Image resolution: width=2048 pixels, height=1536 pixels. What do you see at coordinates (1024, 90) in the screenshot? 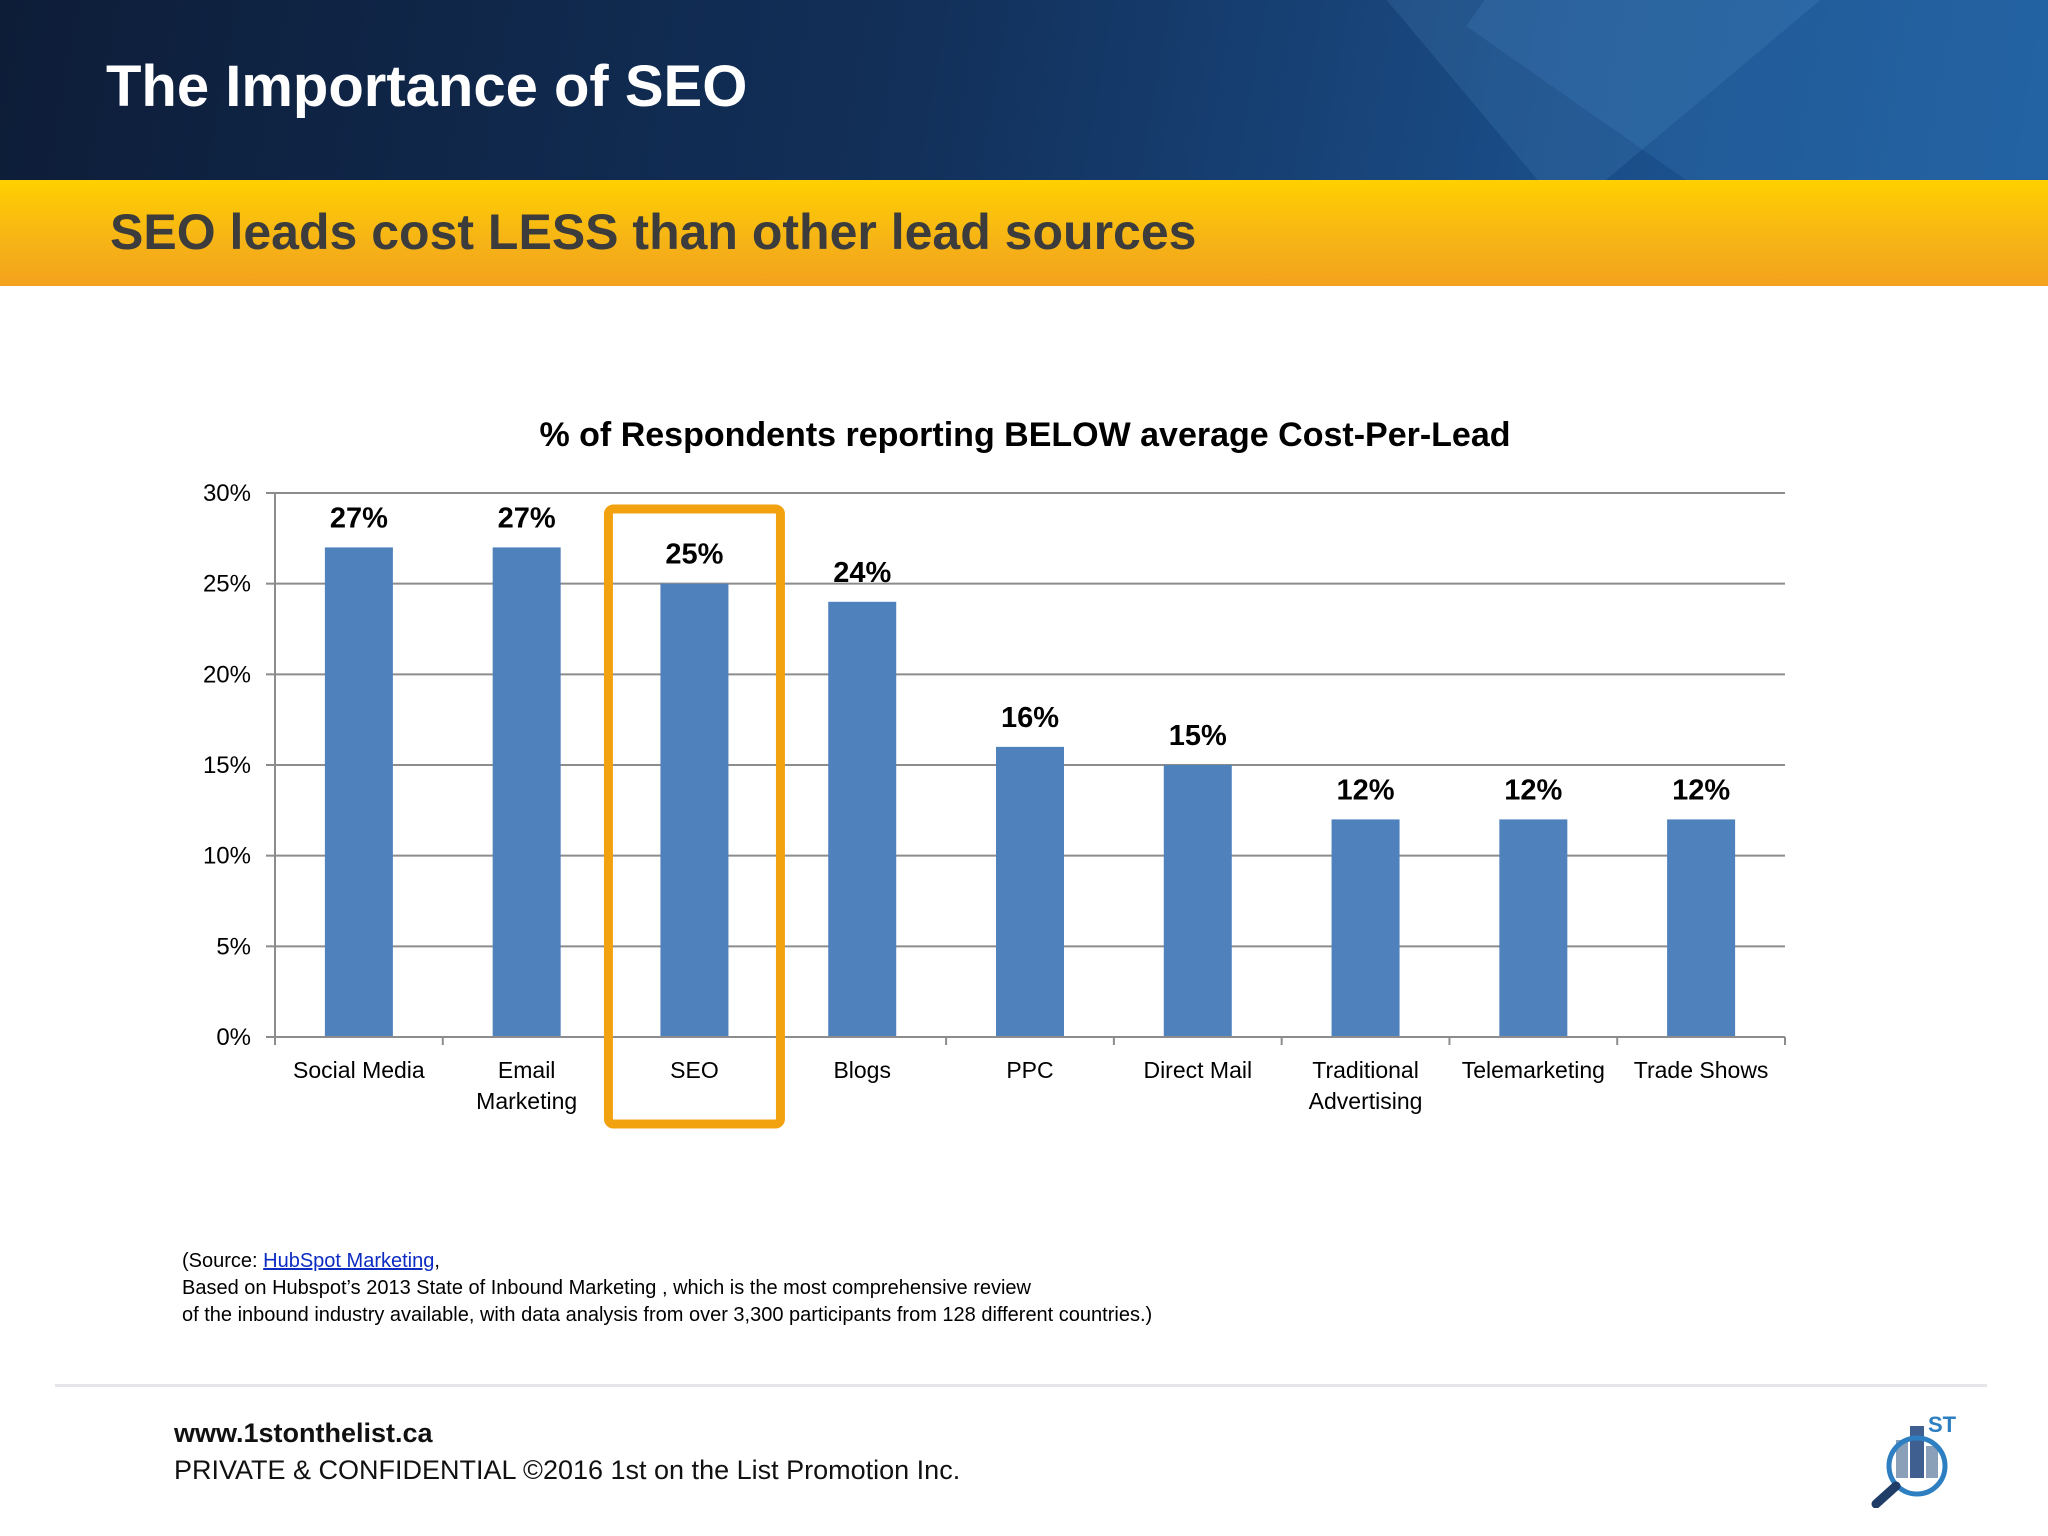
I see `slide-header: The Importance of SEO` at bounding box center [1024, 90].